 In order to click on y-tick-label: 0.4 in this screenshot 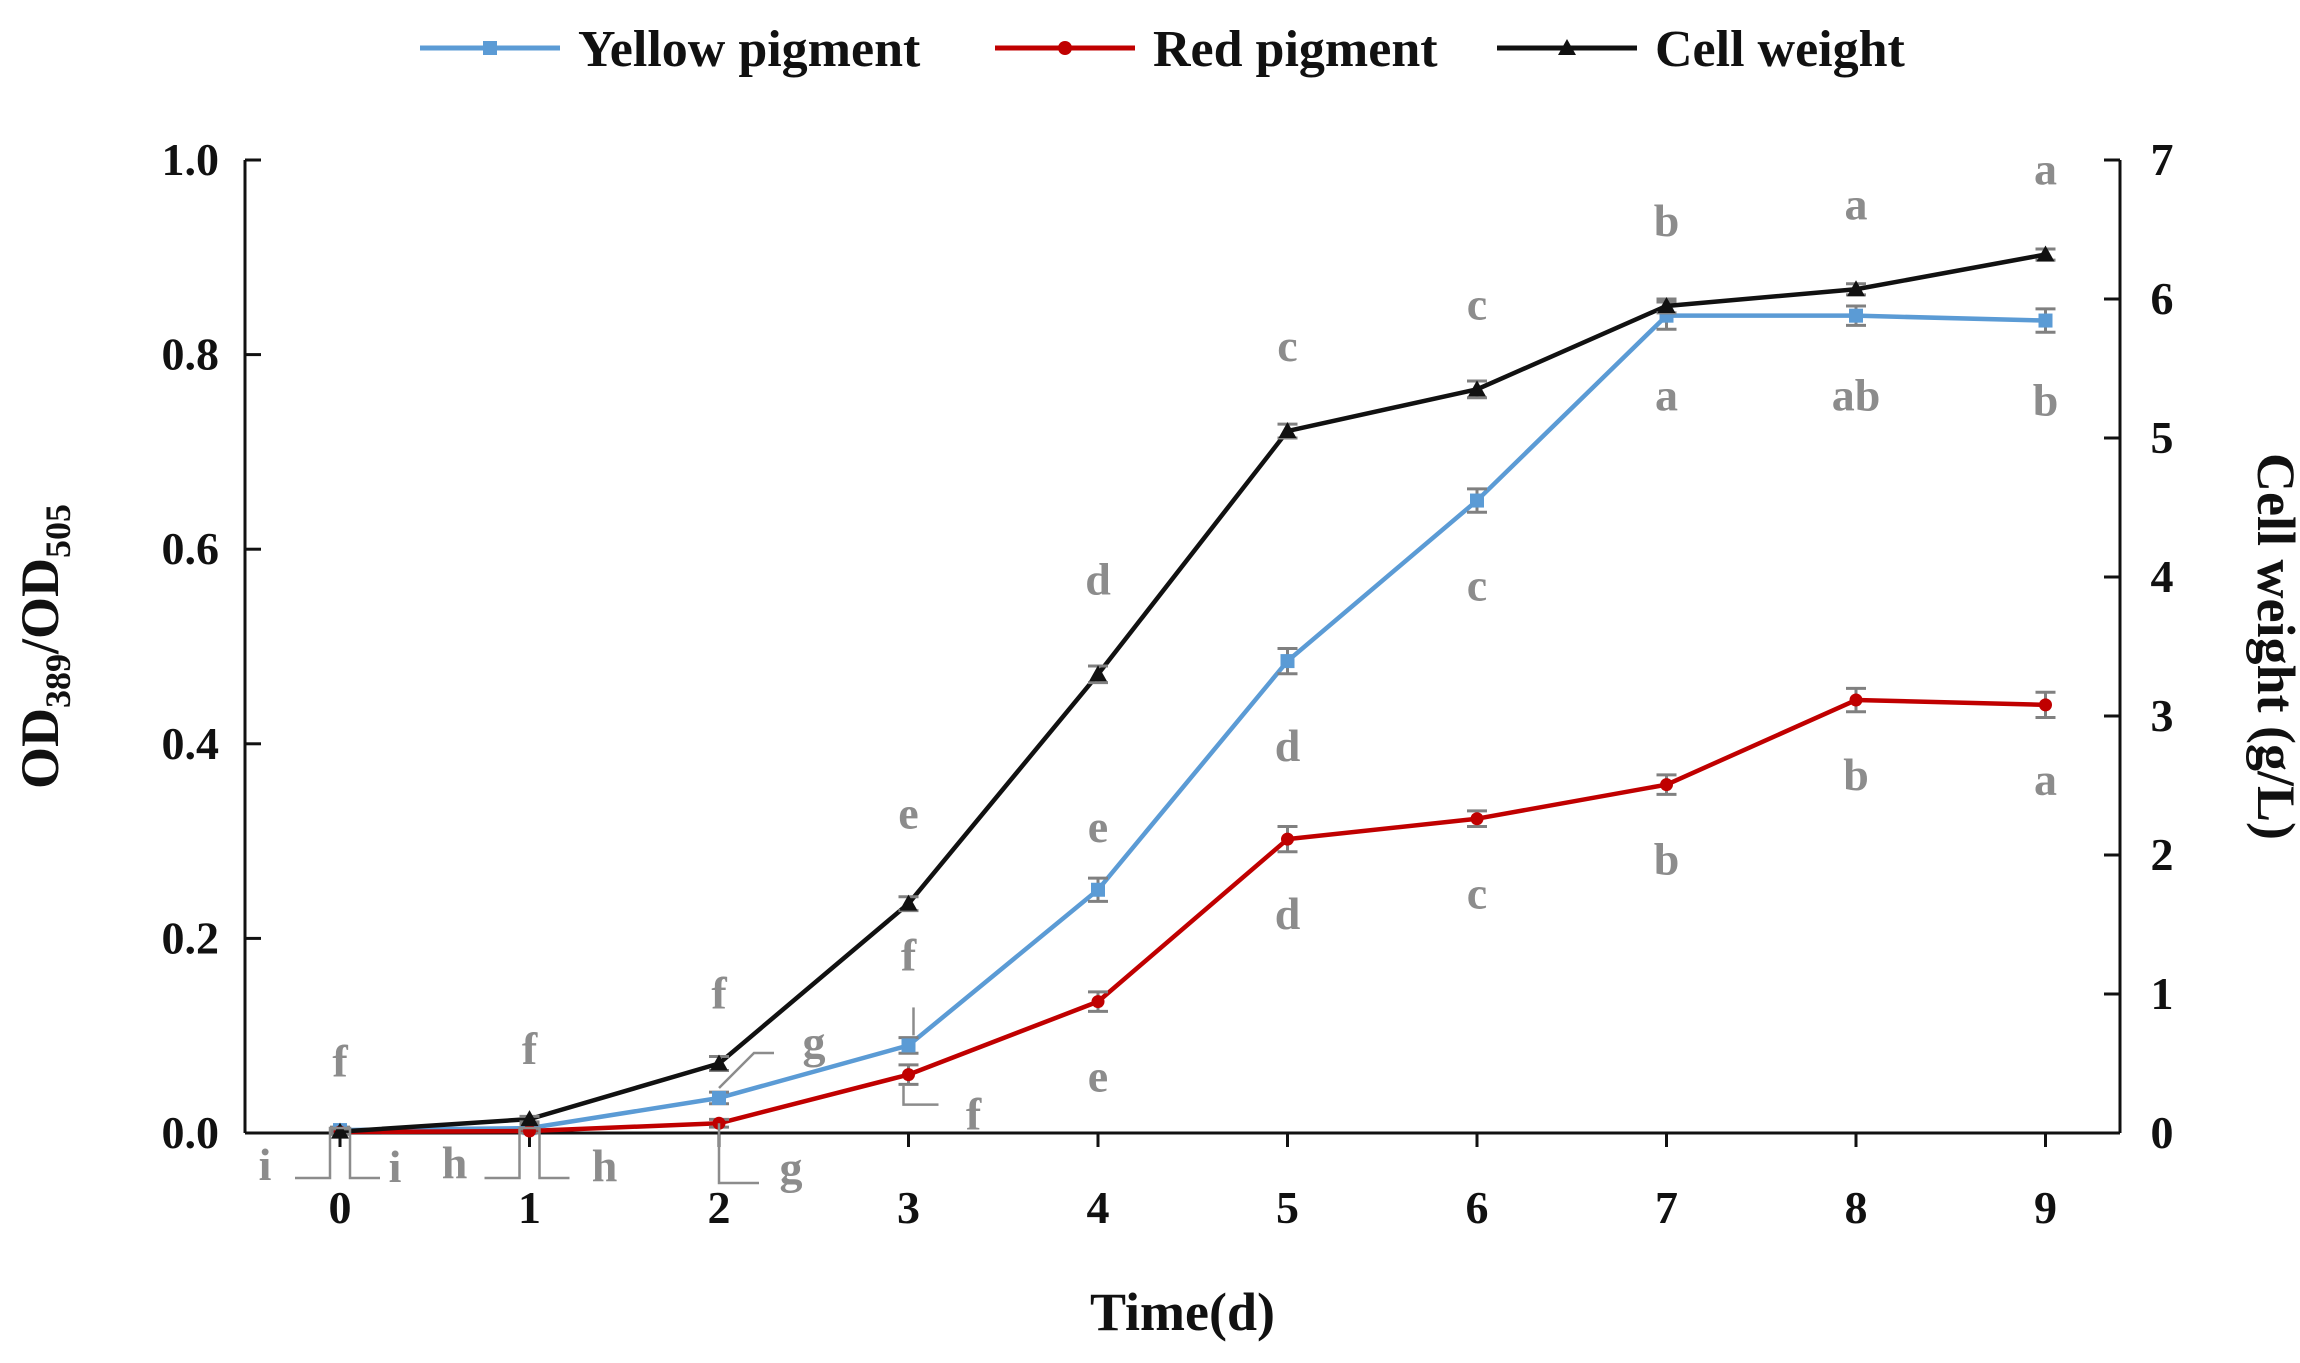, I will do `click(191, 743)`.